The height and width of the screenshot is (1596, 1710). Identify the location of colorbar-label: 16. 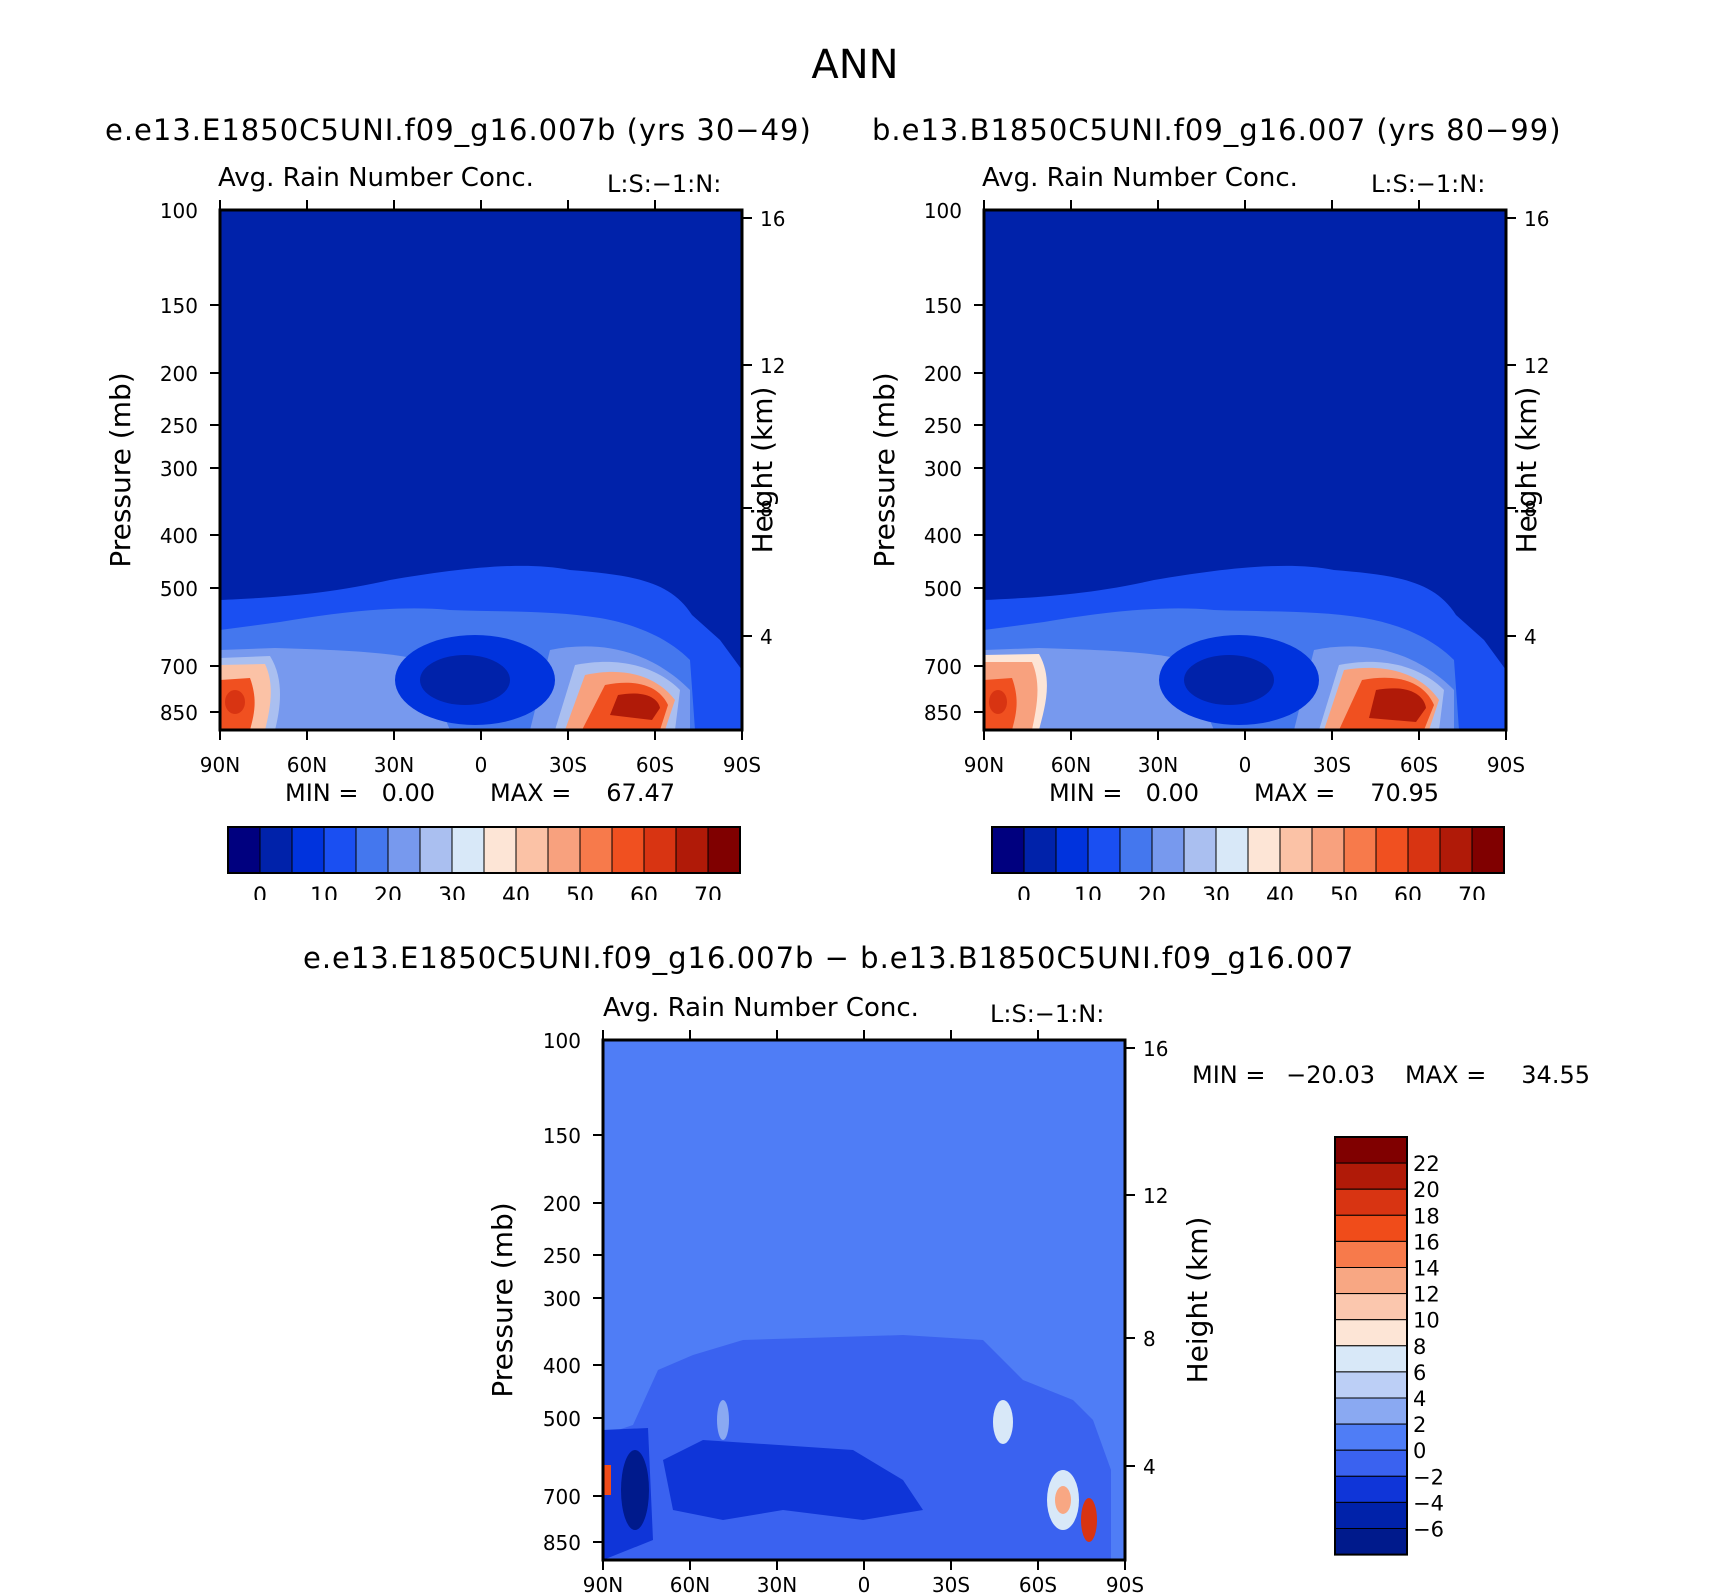
(1426, 1242).